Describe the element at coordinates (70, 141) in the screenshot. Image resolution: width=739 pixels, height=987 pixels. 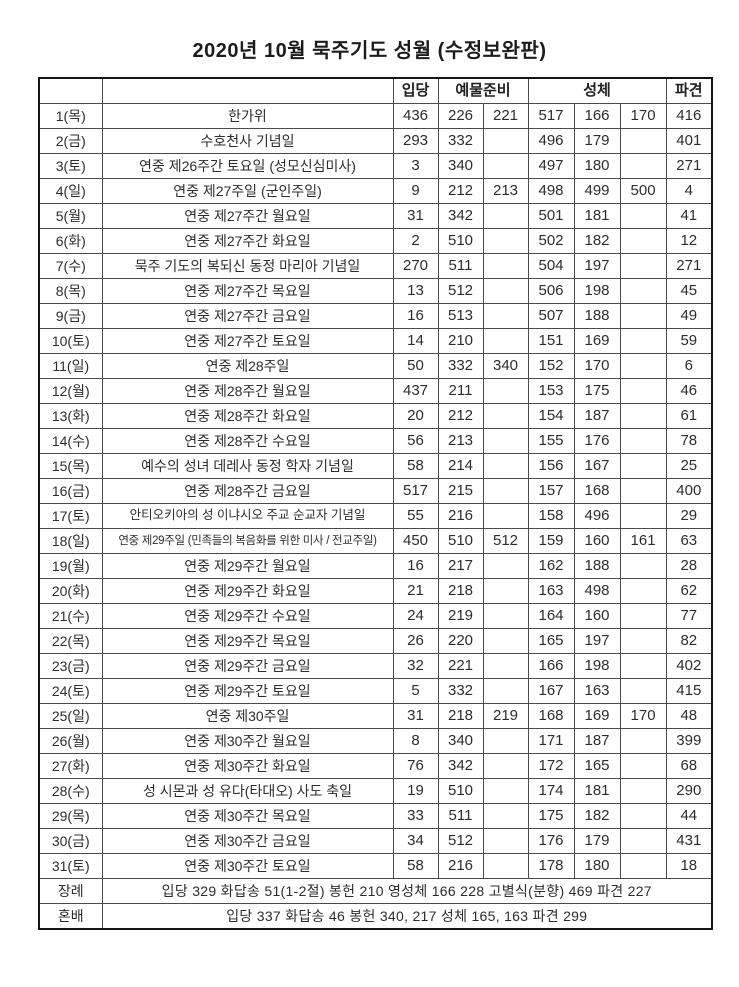
I see `day-cell: 2(금)` at that location.